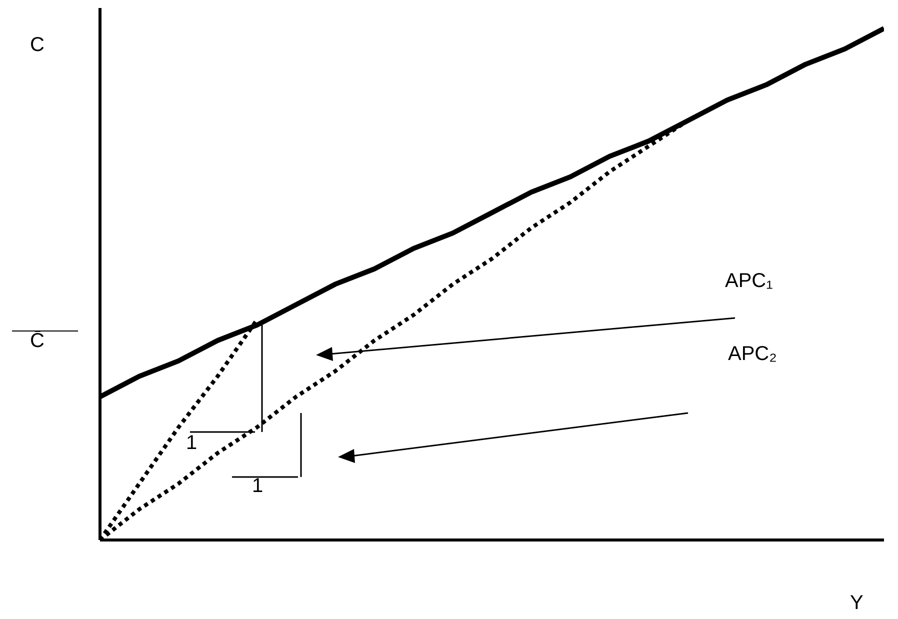 Image resolution: width=898 pixels, height=619 pixels. What do you see at coordinates (752, 354) in the screenshot?
I see `annotation: APC₂` at bounding box center [752, 354].